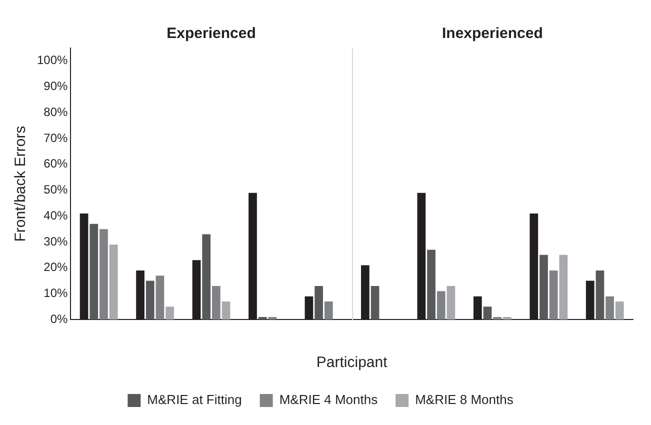 The width and height of the screenshot is (651, 425). I want to click on legend-label: M&RIE at Fitting, so click(194, 400).